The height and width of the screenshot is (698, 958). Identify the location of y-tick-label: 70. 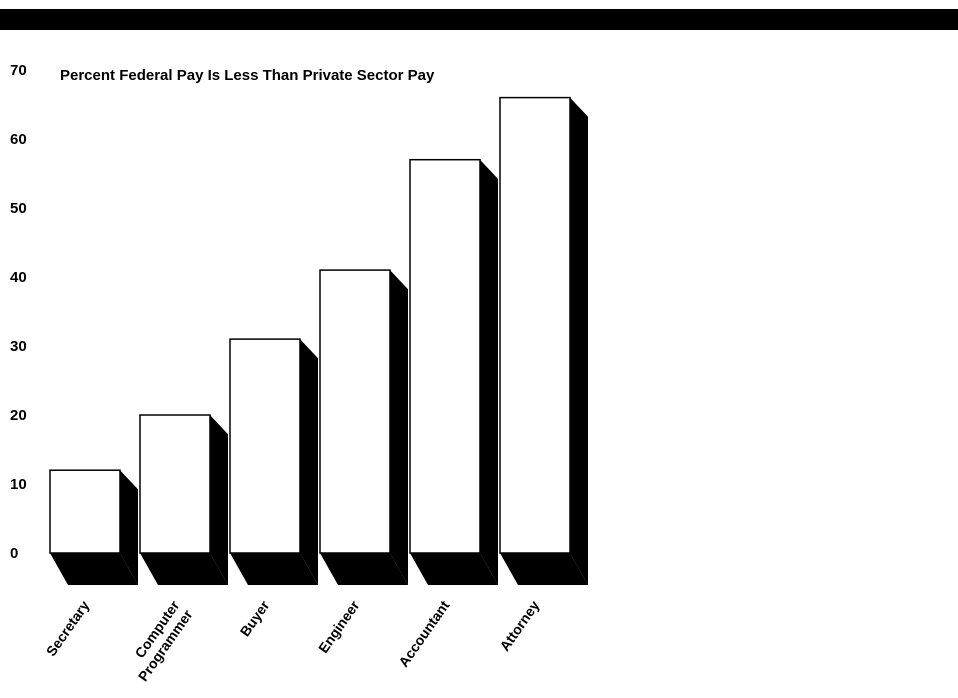
(18, 70).